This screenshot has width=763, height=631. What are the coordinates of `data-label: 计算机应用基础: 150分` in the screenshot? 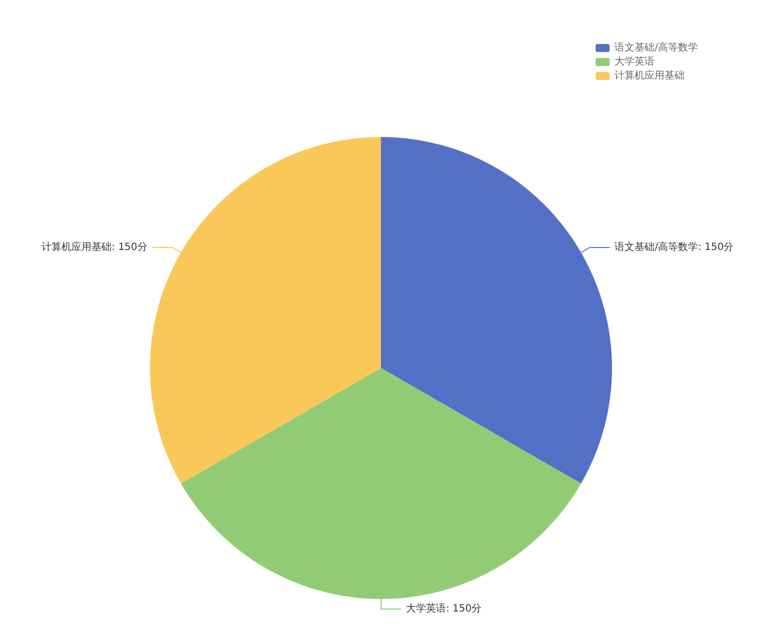 It's located at (95, 247).